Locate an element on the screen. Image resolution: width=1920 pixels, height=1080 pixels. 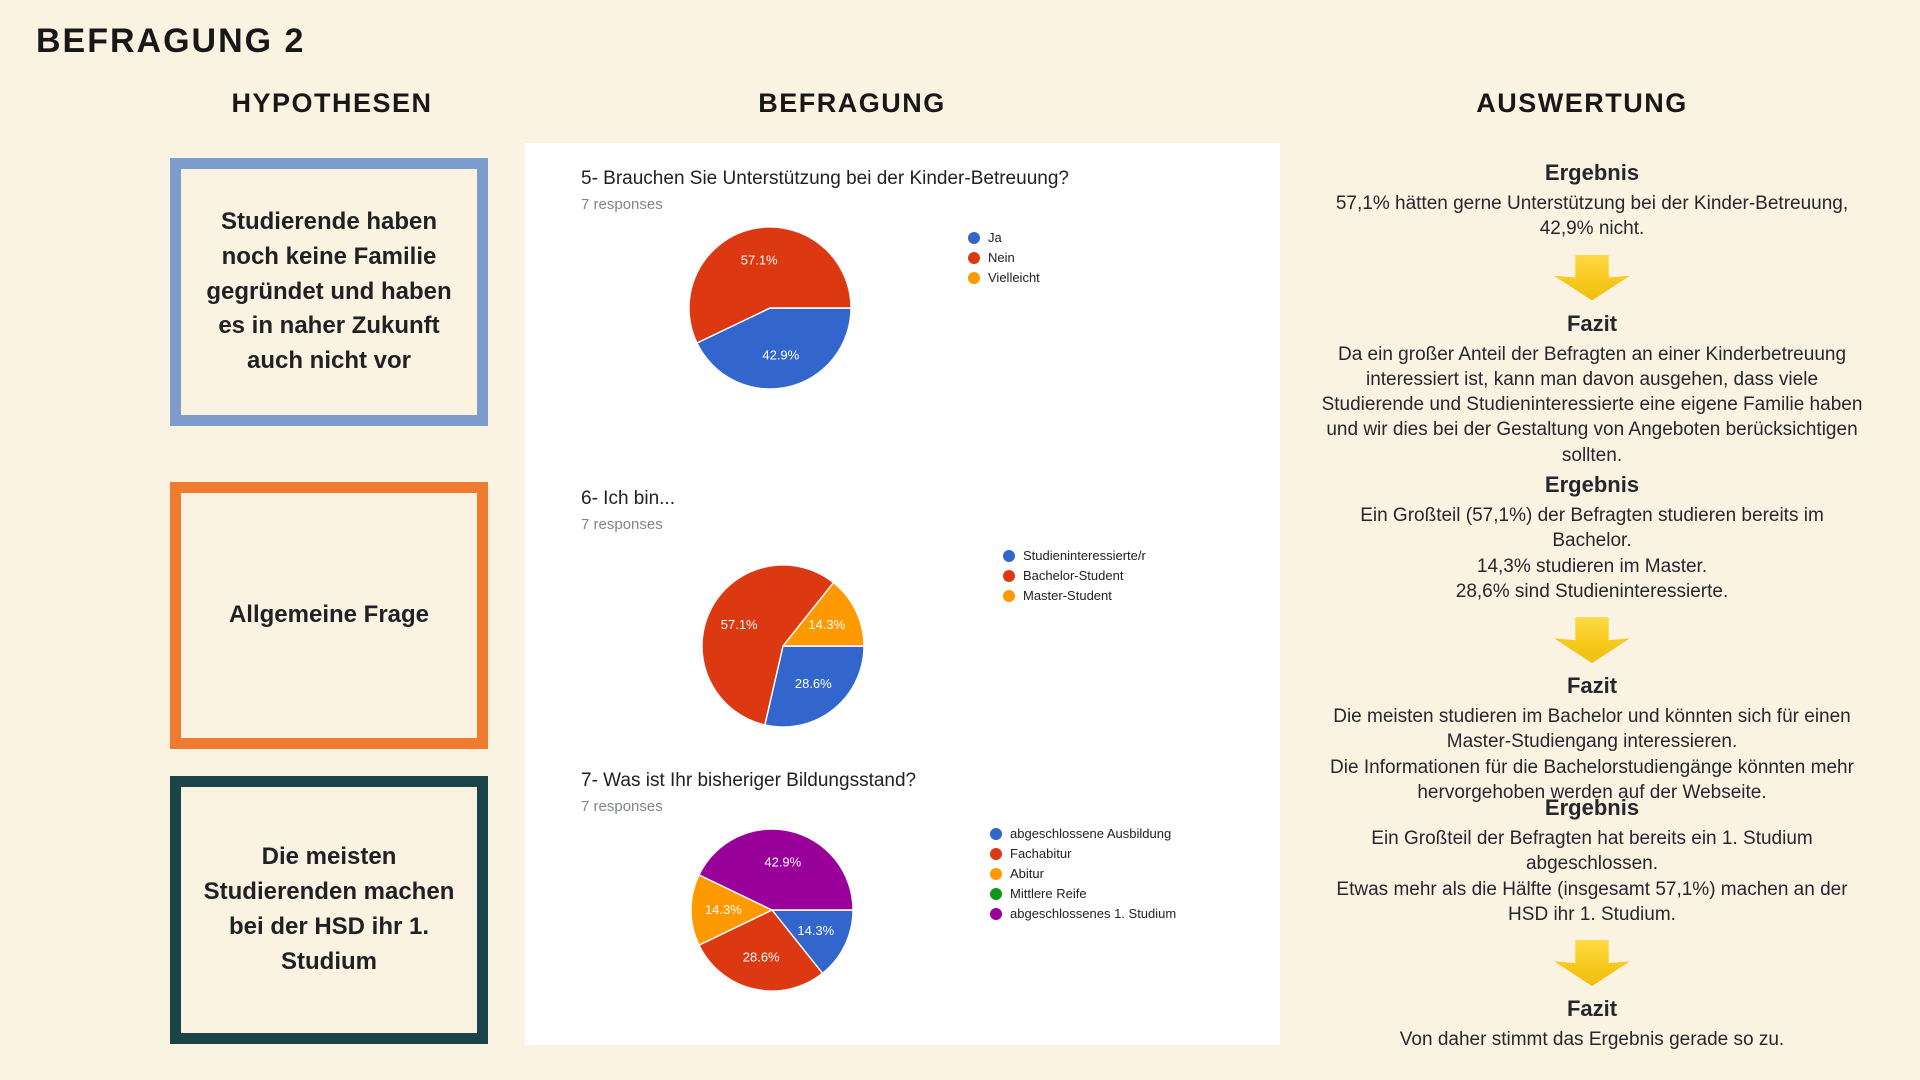
legend-item: Master-Student is located at coordinates (1074, 595).